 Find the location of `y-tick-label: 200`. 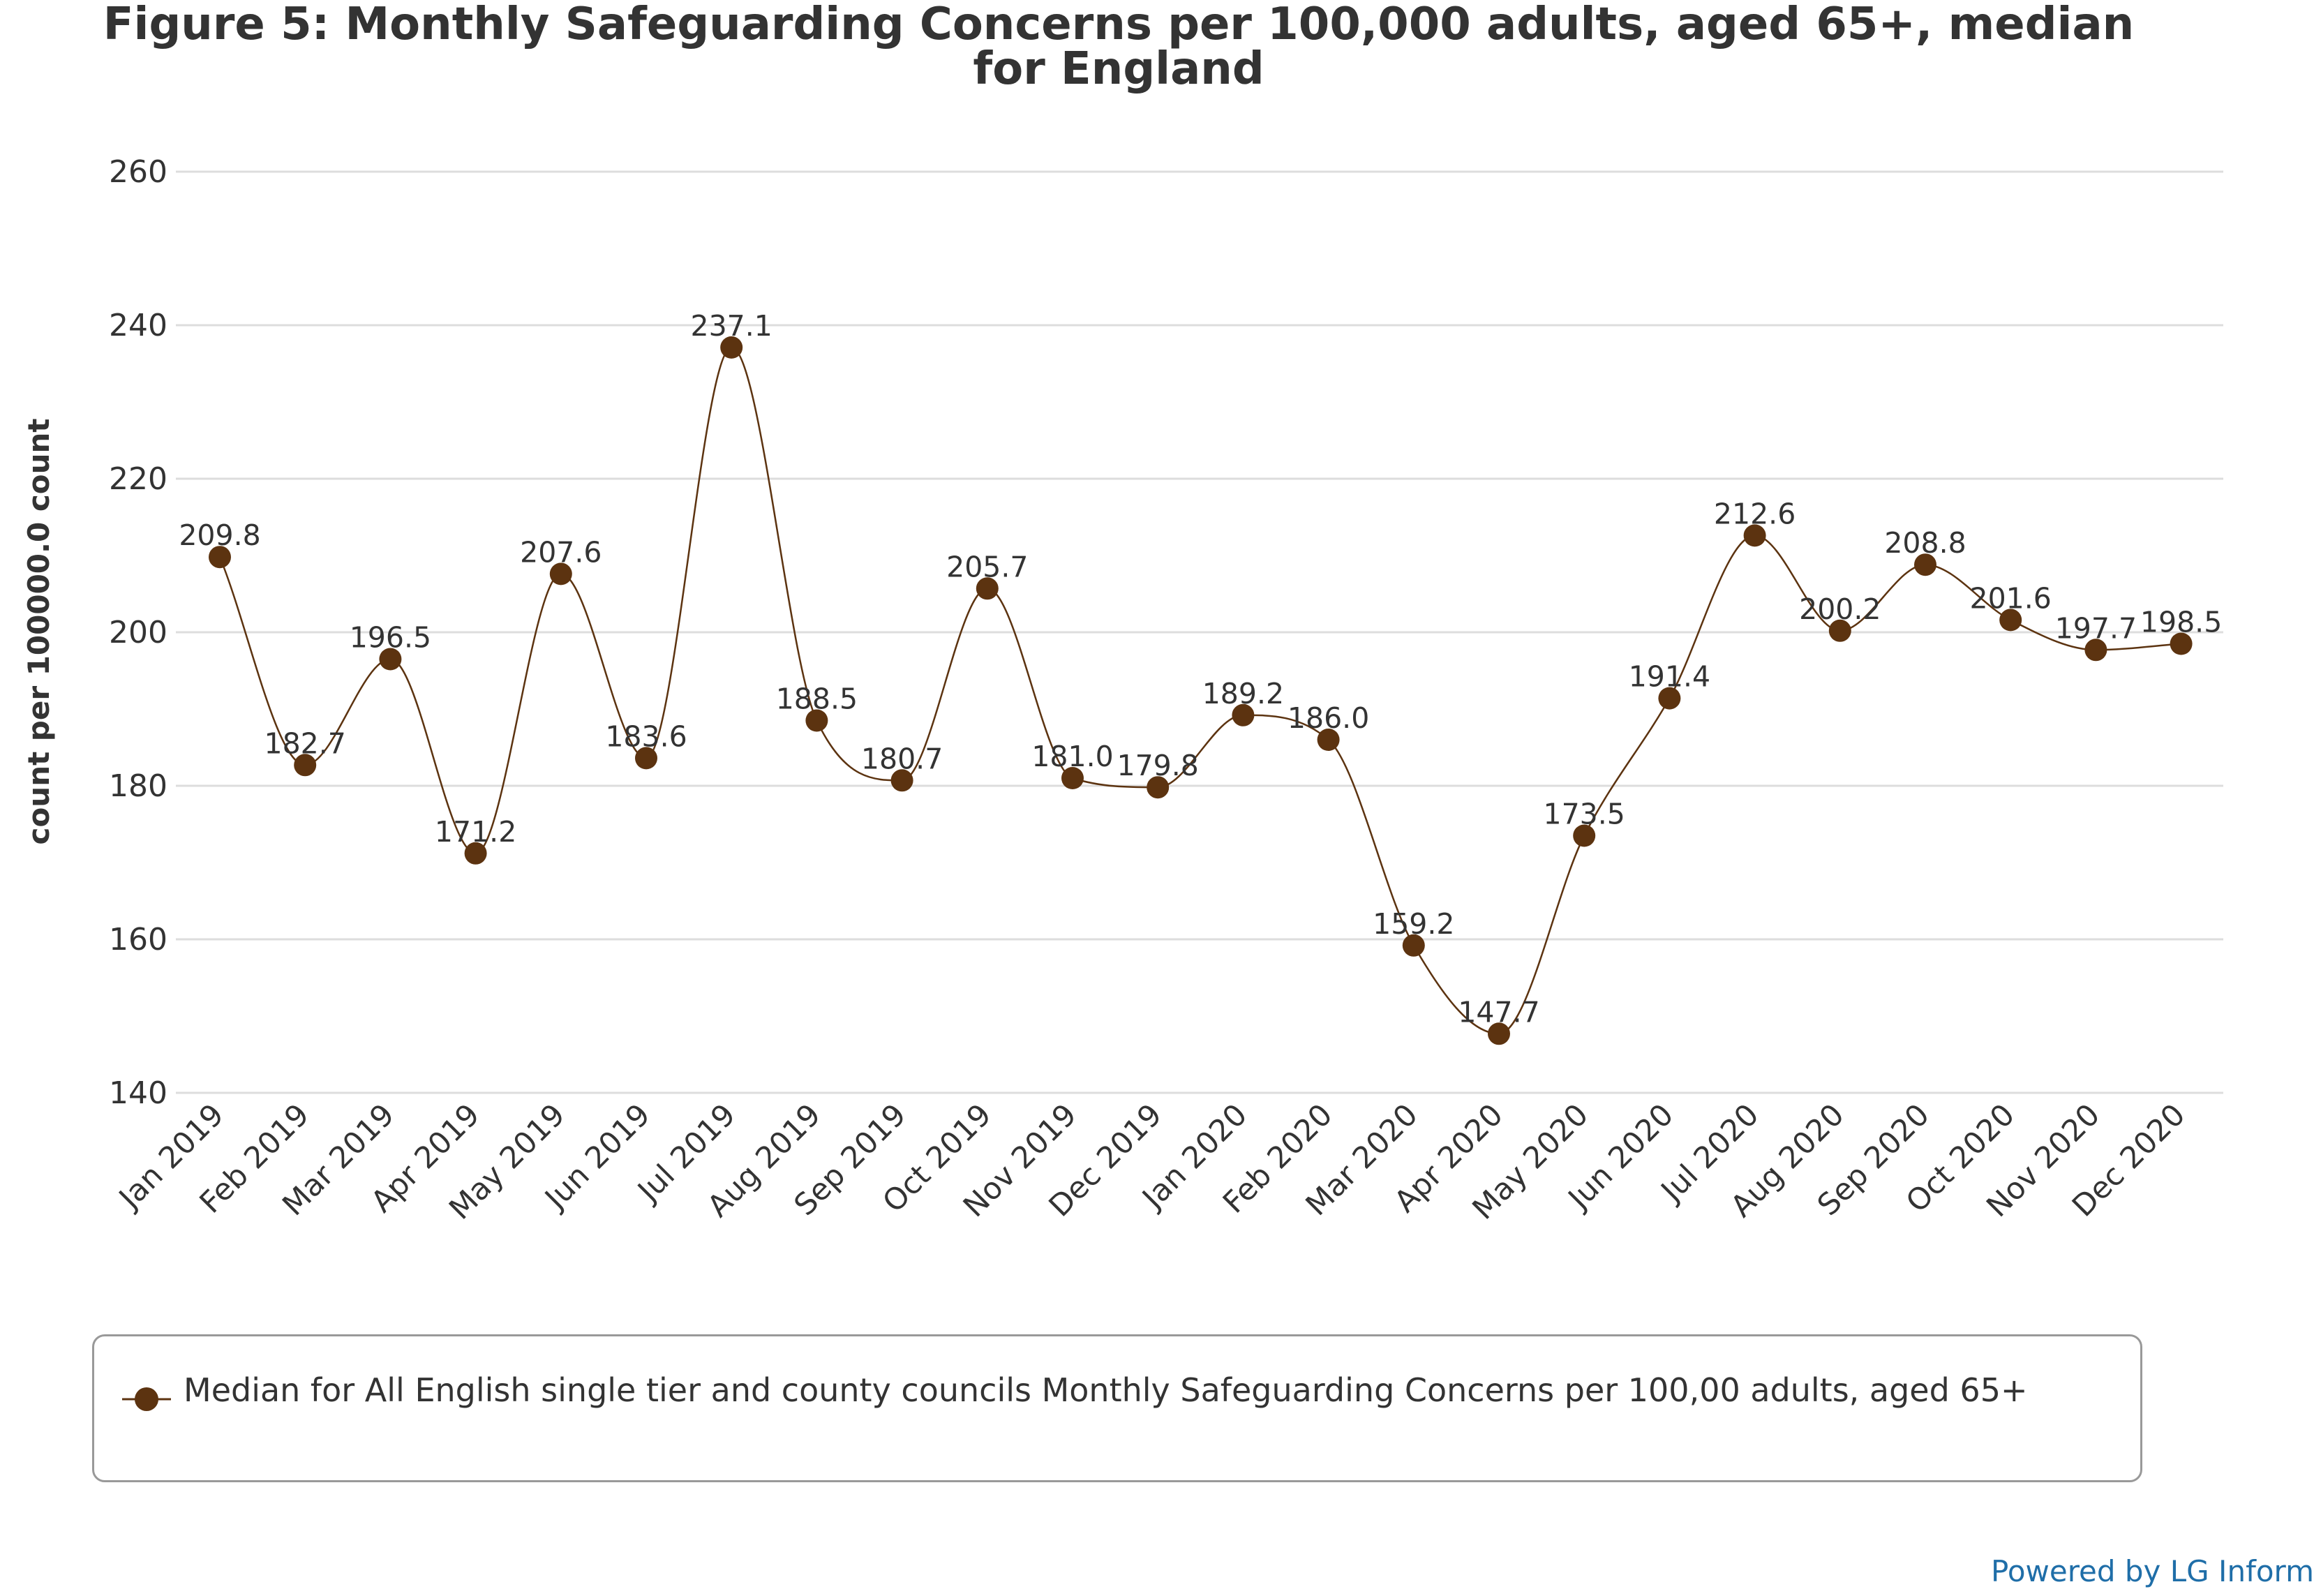

y-tick-label: 200 is located at coordinates (138, 632).